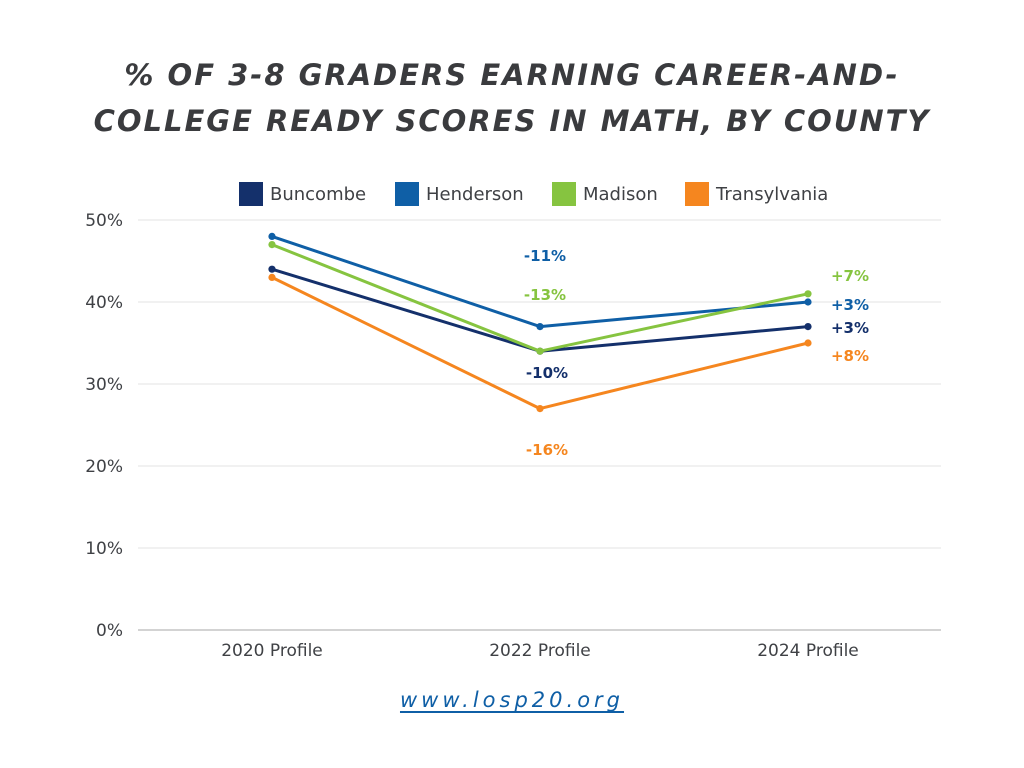  What do you see at coordinates (547, 373) in the screenshot?
I see `data-label: -10%` at bounding box center [547, 373].